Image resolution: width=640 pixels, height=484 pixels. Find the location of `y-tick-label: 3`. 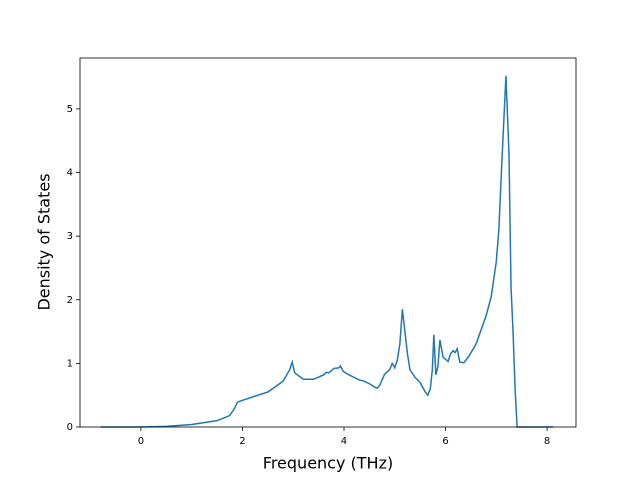

y-tick-label: 3 is located at coordinates (70, 236).